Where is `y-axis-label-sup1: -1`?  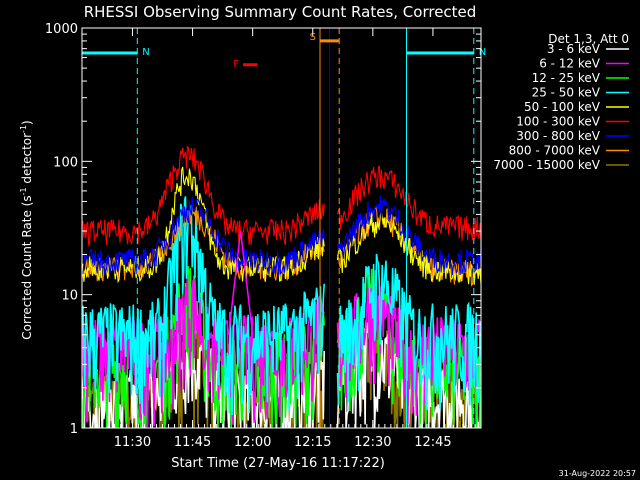
y-axis-label-sup1: -1 is located at coordinates (23, 191).